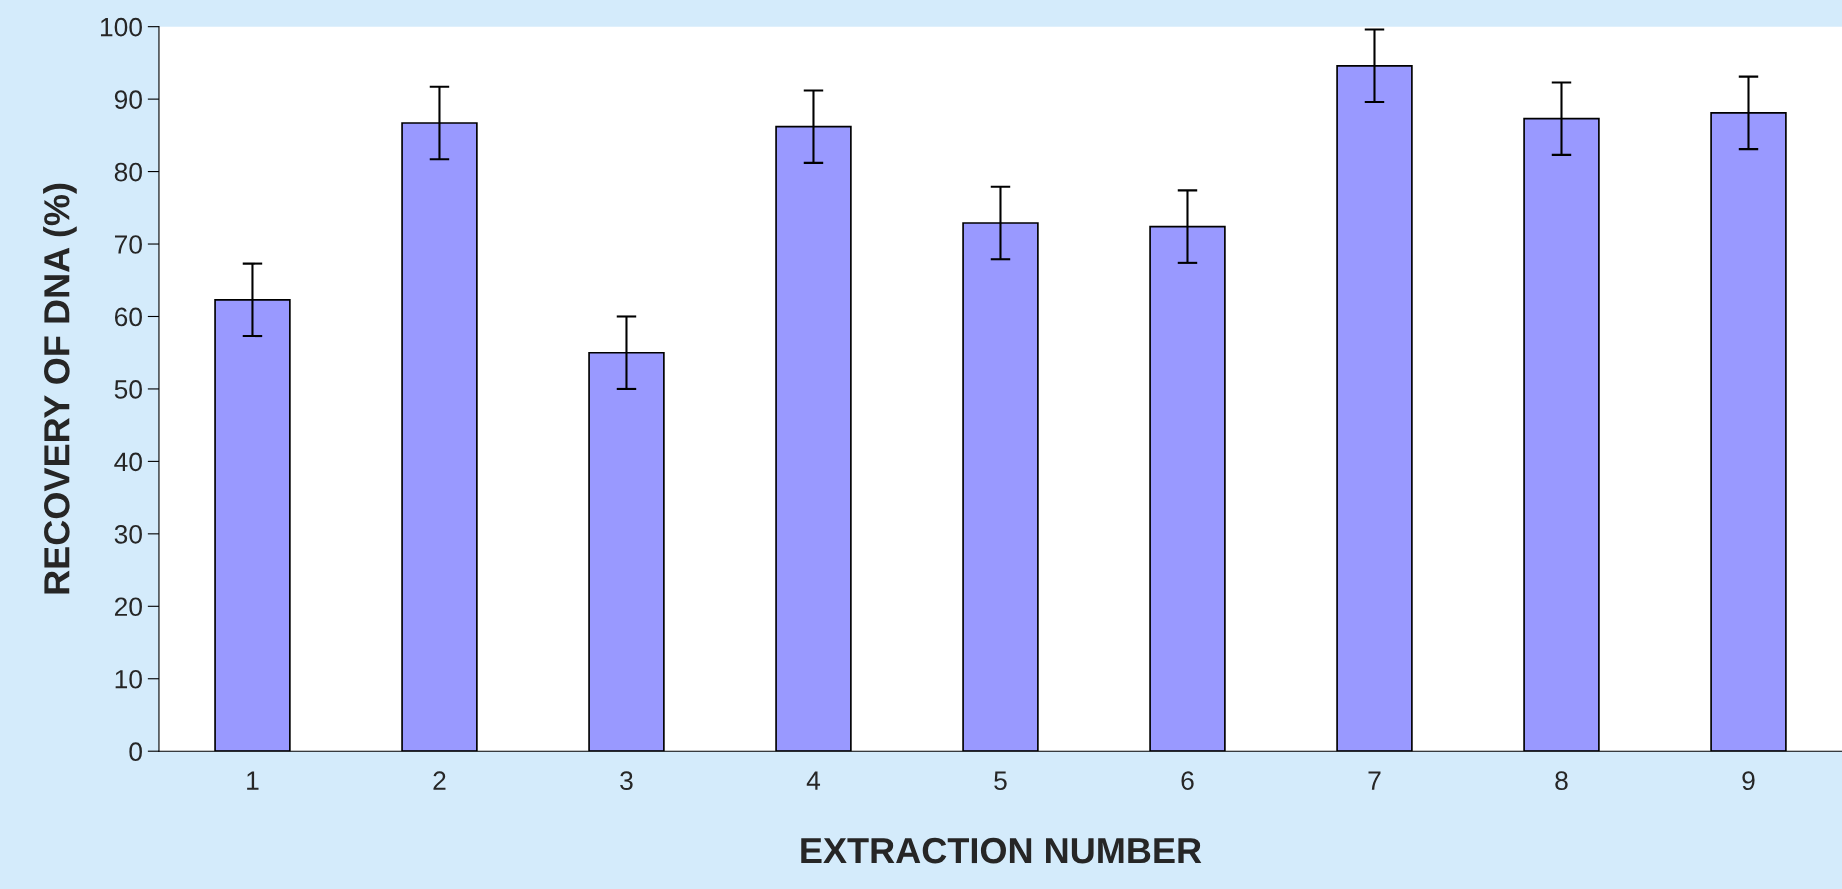 The image size is (1842, 889). I want to click on y-tick-label: 60, so click(128, 317).